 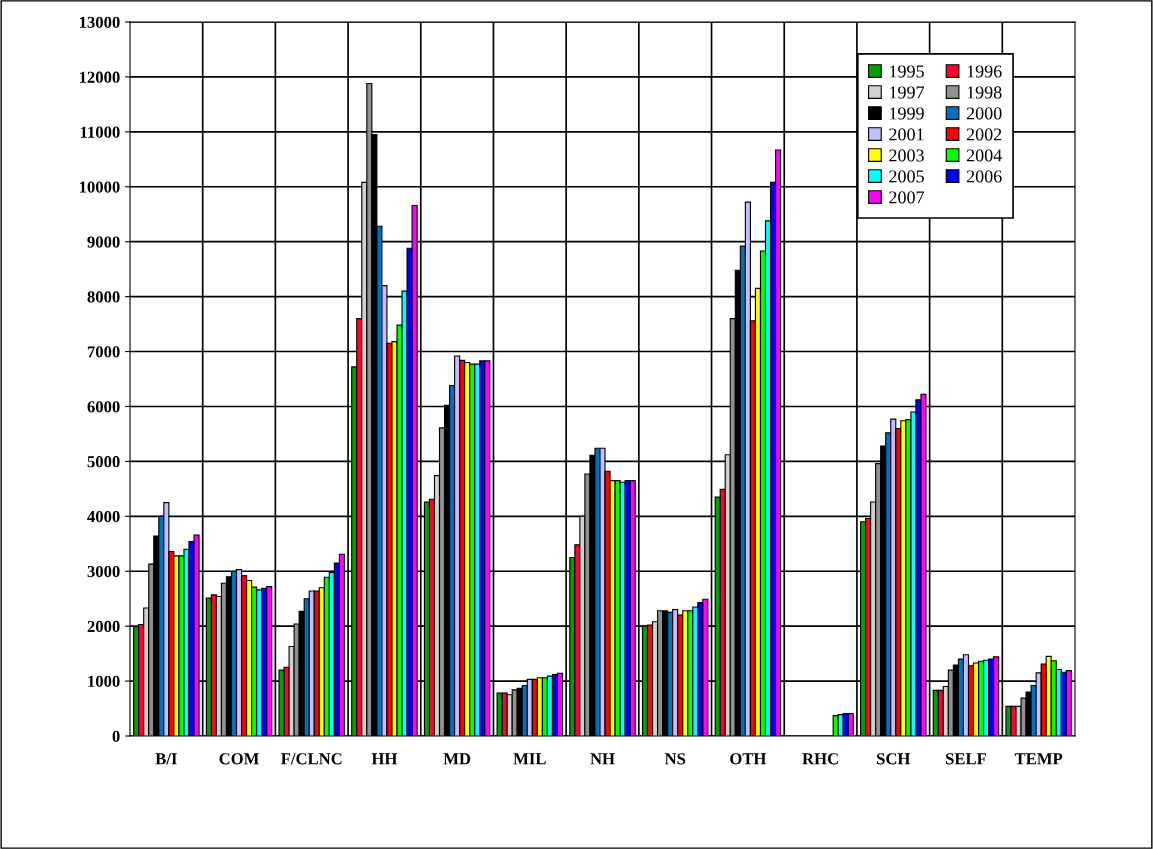 What do you see at coordinates (820, 759) in the screenshot?
I see `x-tick-label: RHC` at bounding box center [820, 759].